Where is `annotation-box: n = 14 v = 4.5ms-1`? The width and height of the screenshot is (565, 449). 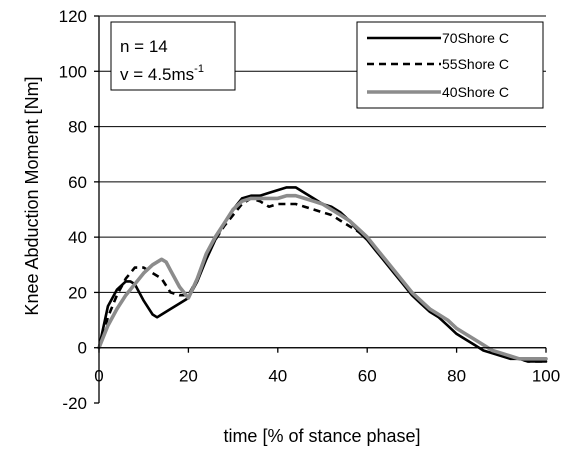
annotation-box: n = 14 v = 4.5ms-1 is located at coordinates (173, 56).